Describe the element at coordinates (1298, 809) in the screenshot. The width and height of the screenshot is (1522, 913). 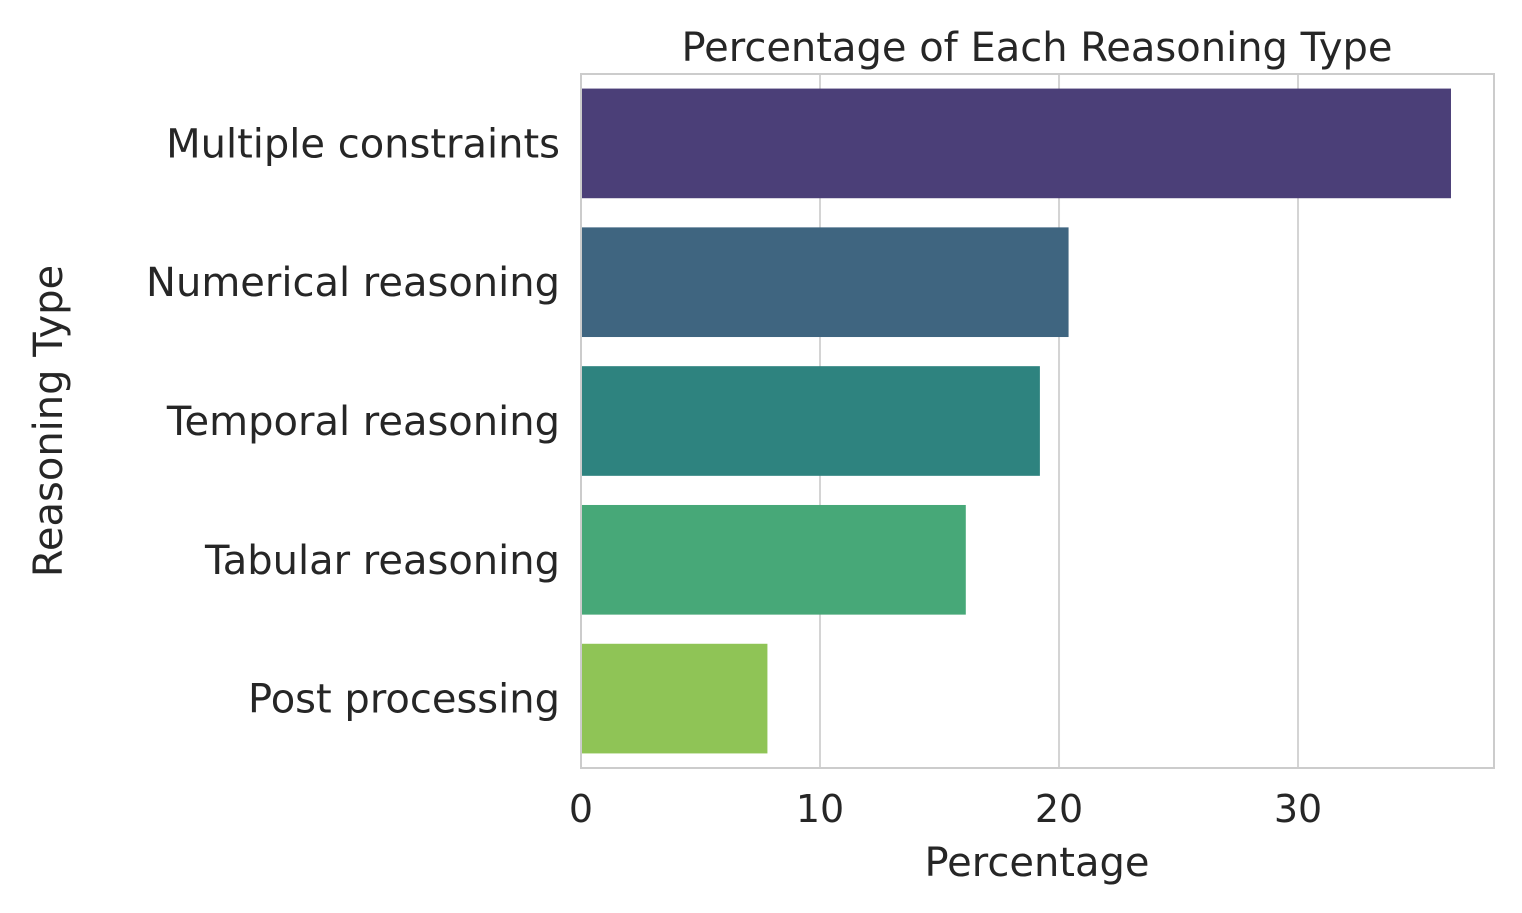
I see `x-tick-label: 30` at that location.